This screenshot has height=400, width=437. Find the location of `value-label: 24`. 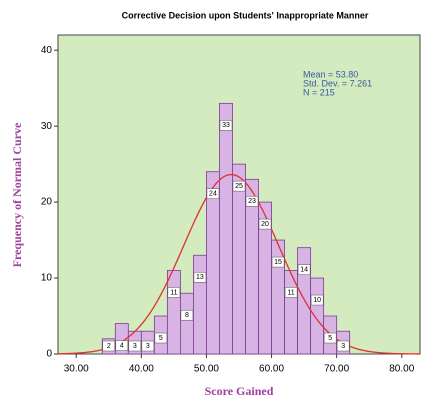

value-label: 24 is located at coordinates (213, 194).